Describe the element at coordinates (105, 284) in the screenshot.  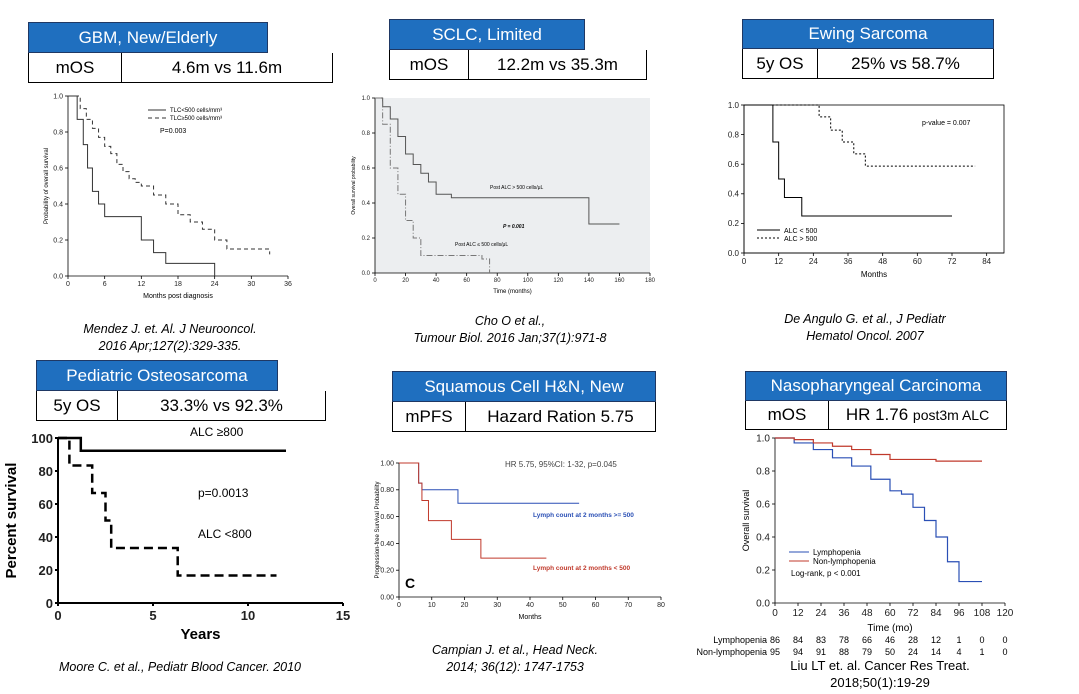
I see `x-tick-label: 6` at that location.